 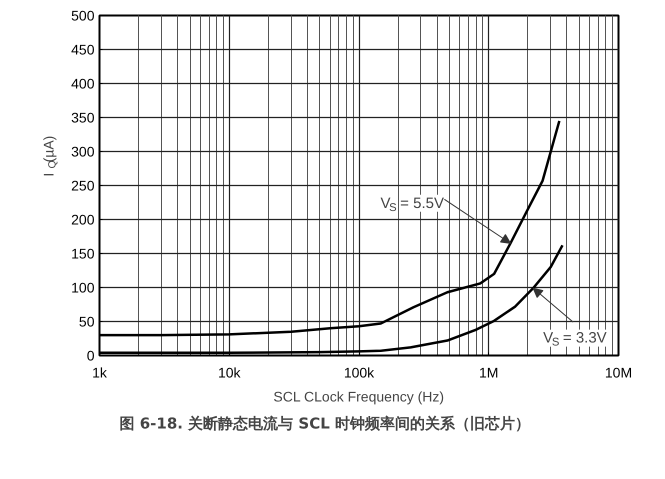 What do you see at coordinates (83, 50) in the screenshot?
I see `y-tick-label: 450` at bounding box center [83, 50].